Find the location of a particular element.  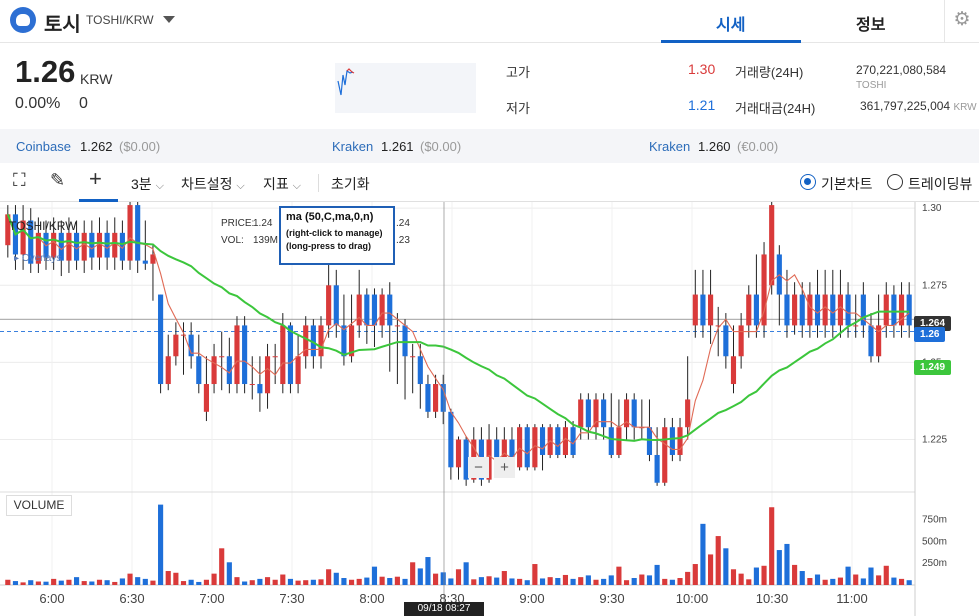

pencil-icon: ✎ is located at coordinates (58, 180).